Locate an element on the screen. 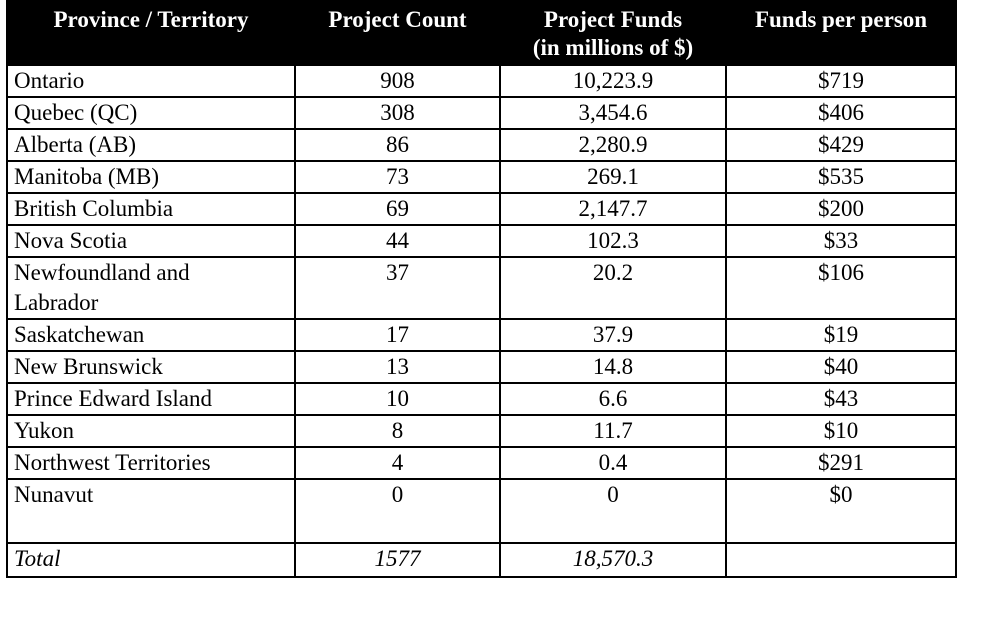  cell-count: 69 is located at coordinates (397, 209).